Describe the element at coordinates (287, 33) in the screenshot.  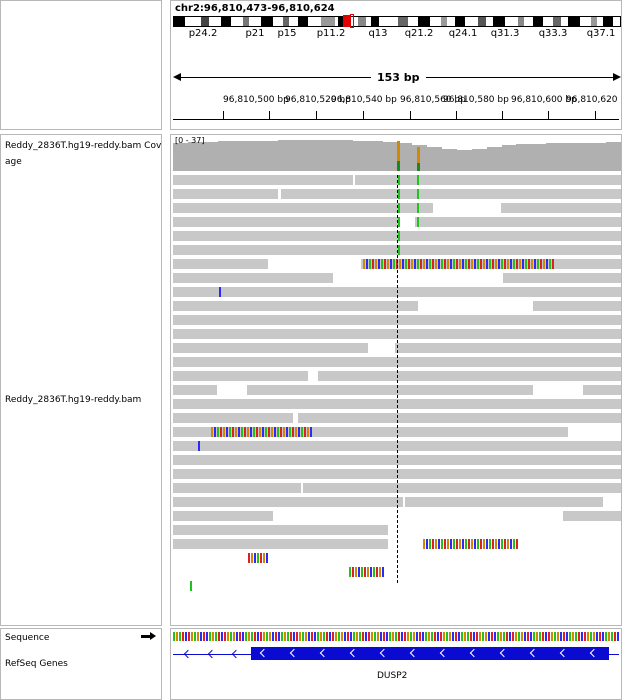
I see `band-label: p15` at that location.